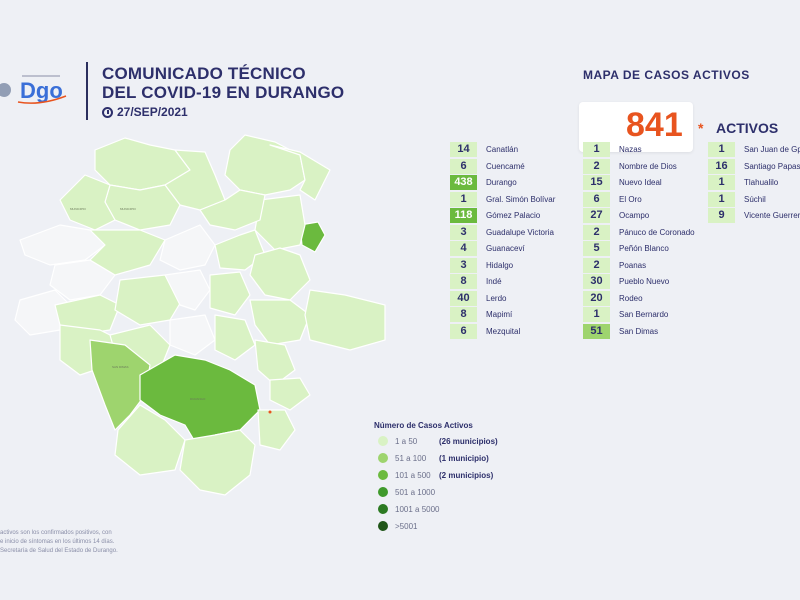 Image resolution: width=800 pixels, height=600 pixels. What do you see at coordinates (666, 75) in the screenshot?
I see `map-title: MAPA DE CASOS ACTIVOS` at bounding box center [666, 75].